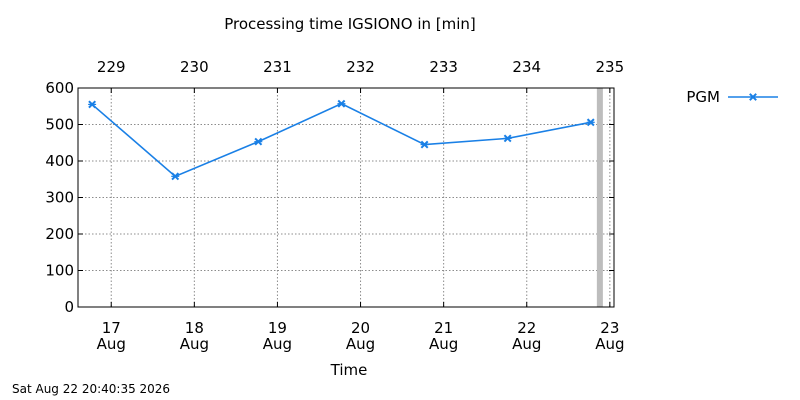 This screenshot has height=400, width=800. Describe the element at coordinates (526, 328) in the screenshot. I see `x-tick-label-day: 22` at that location.